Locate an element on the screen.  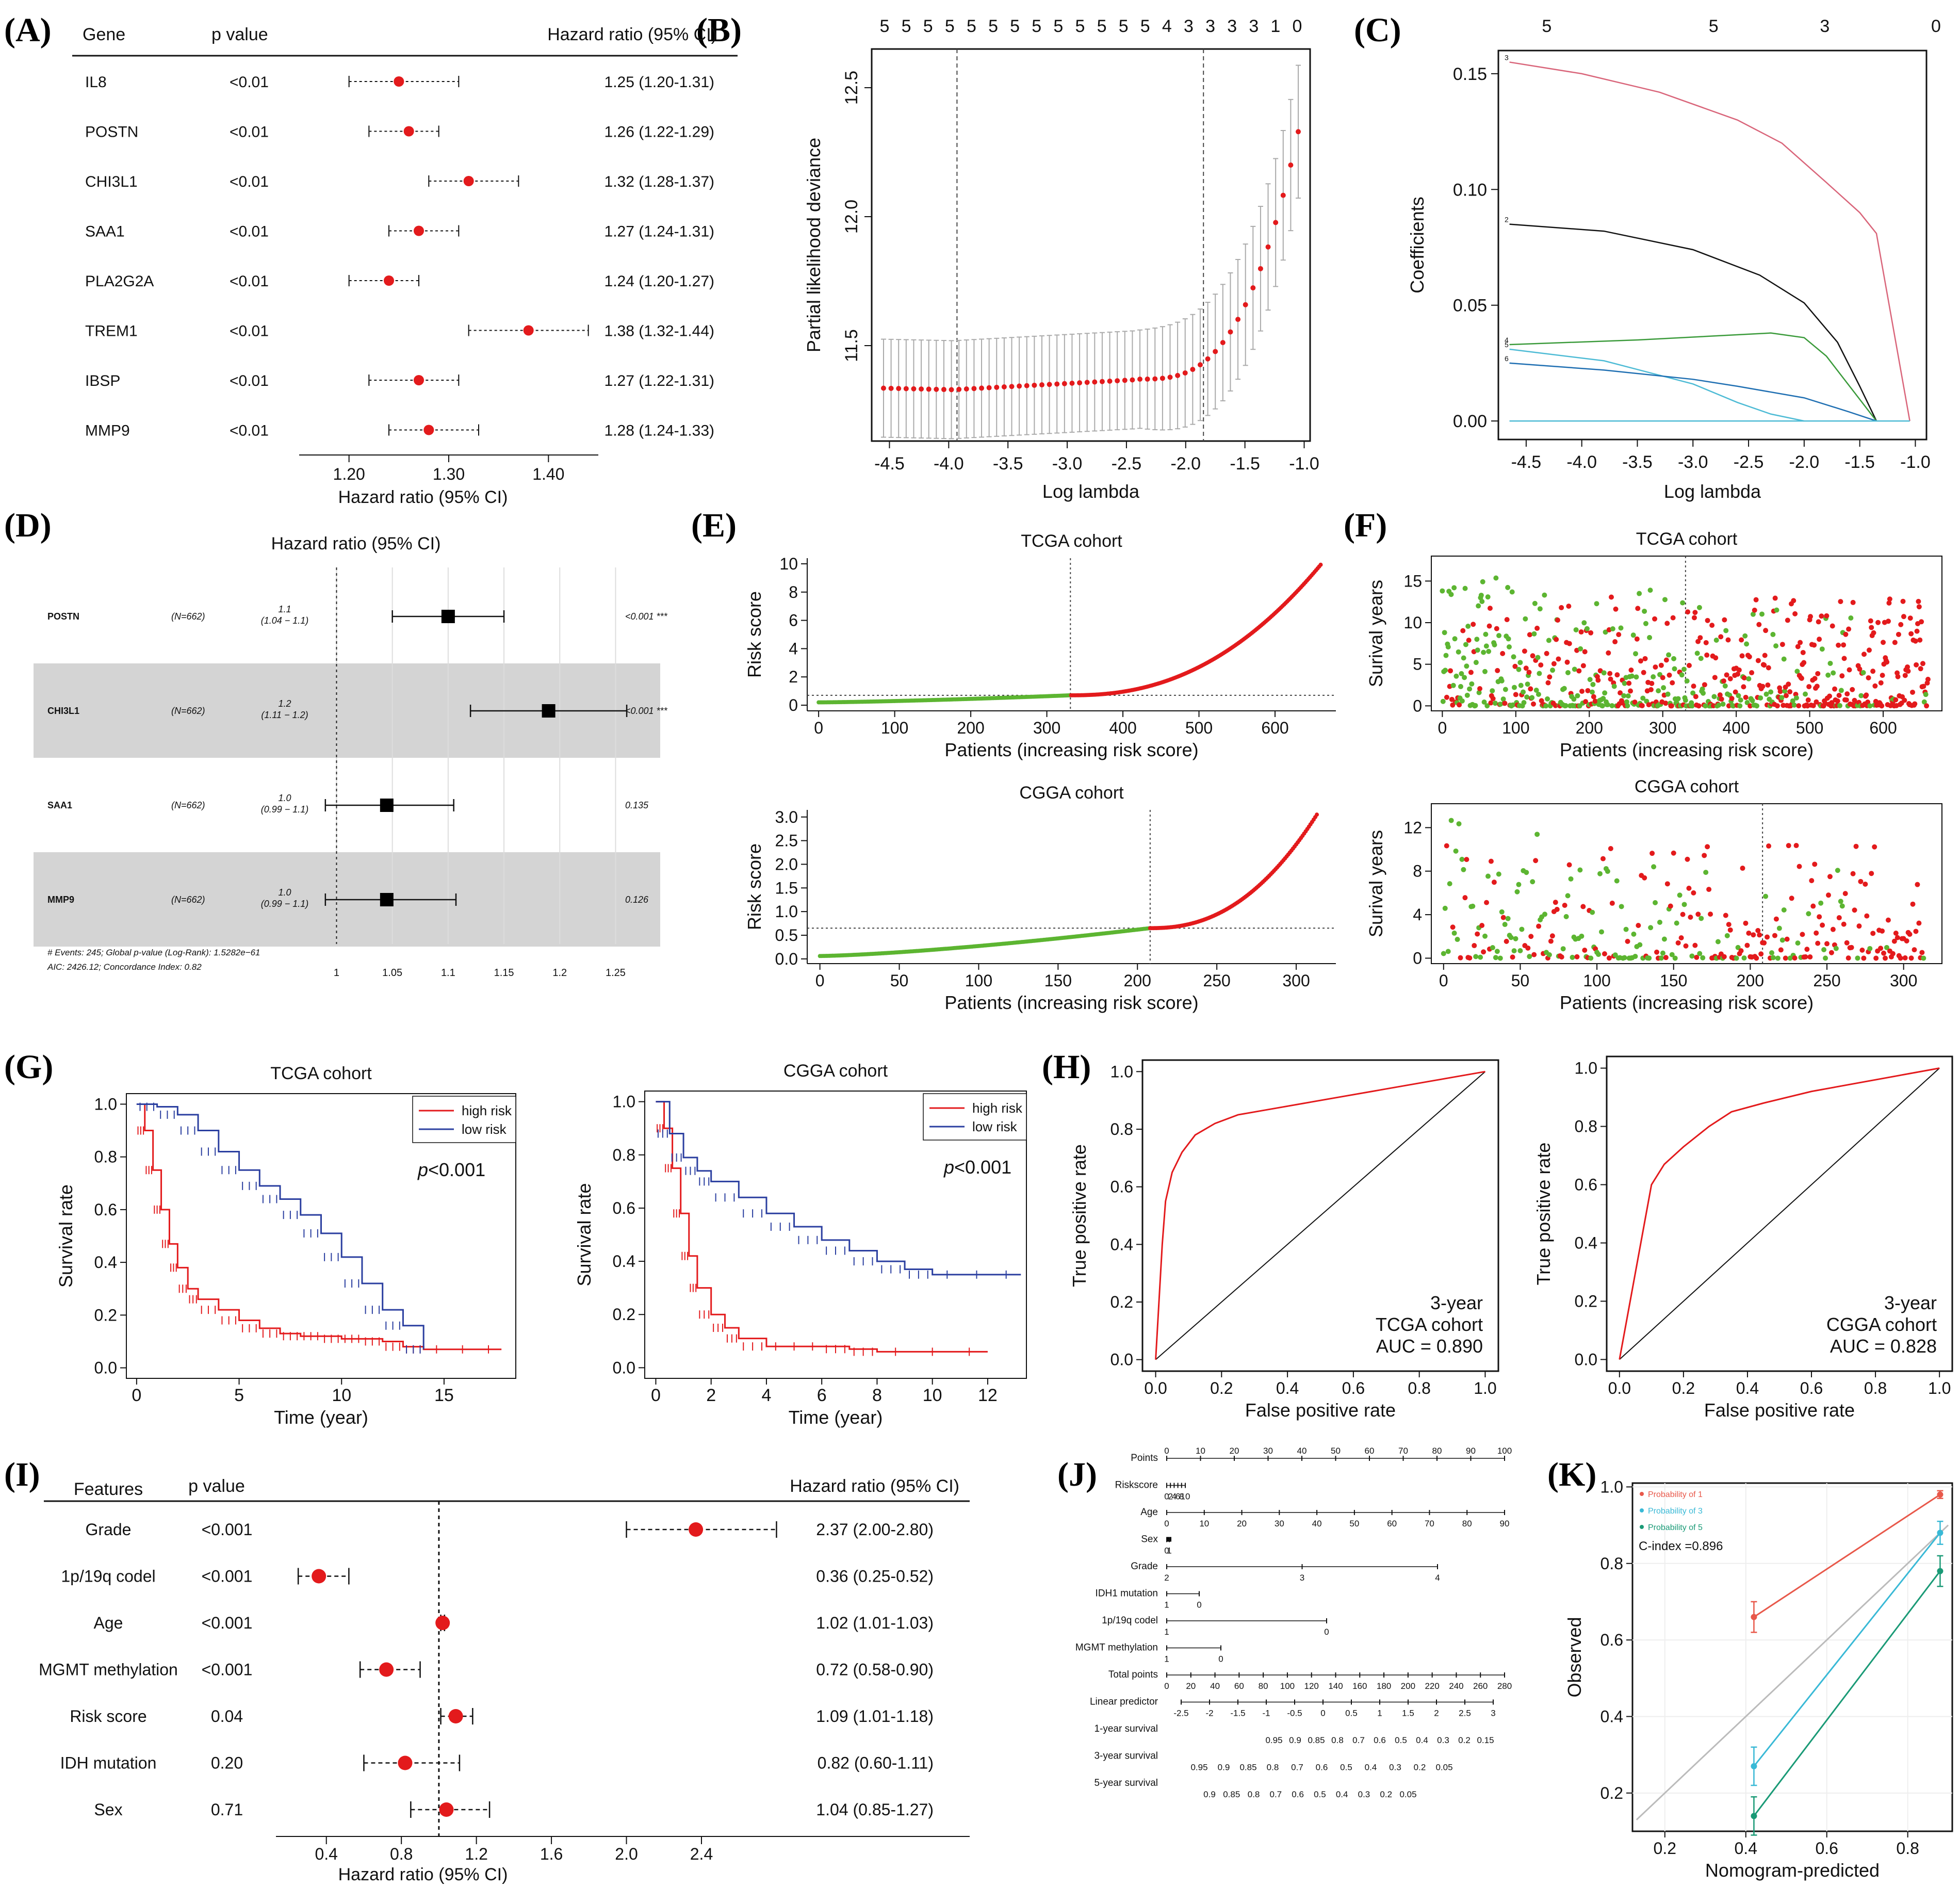
h-x-tick-label: 0.2 is located at coordinates (1222, 1388).